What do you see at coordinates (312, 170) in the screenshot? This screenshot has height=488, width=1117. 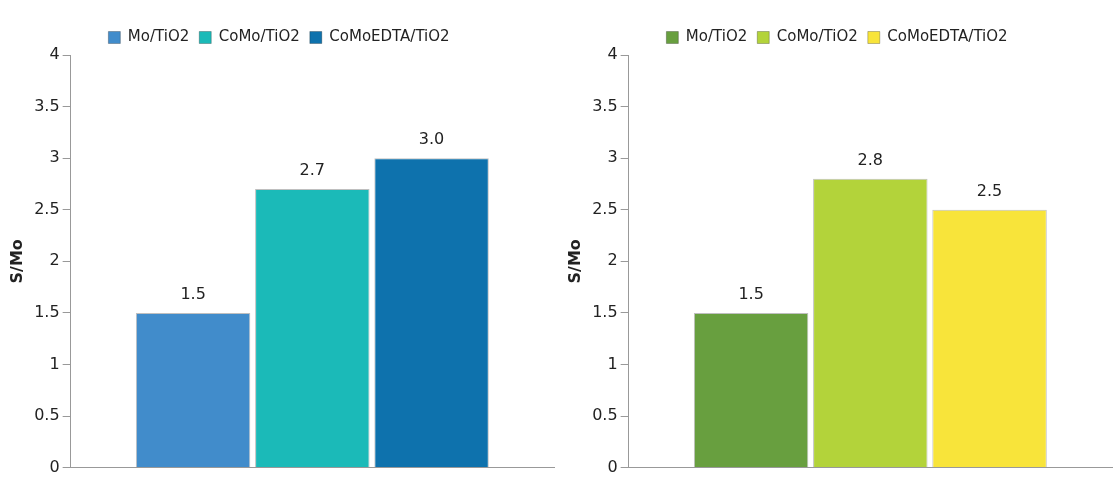 I see `data-label: 2.7` at bounding box center [312, 170].